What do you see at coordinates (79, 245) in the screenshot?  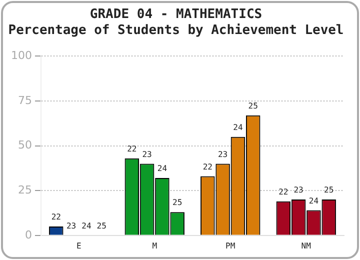 I see `x-tick-label: E` at bounding box center [79, 245].